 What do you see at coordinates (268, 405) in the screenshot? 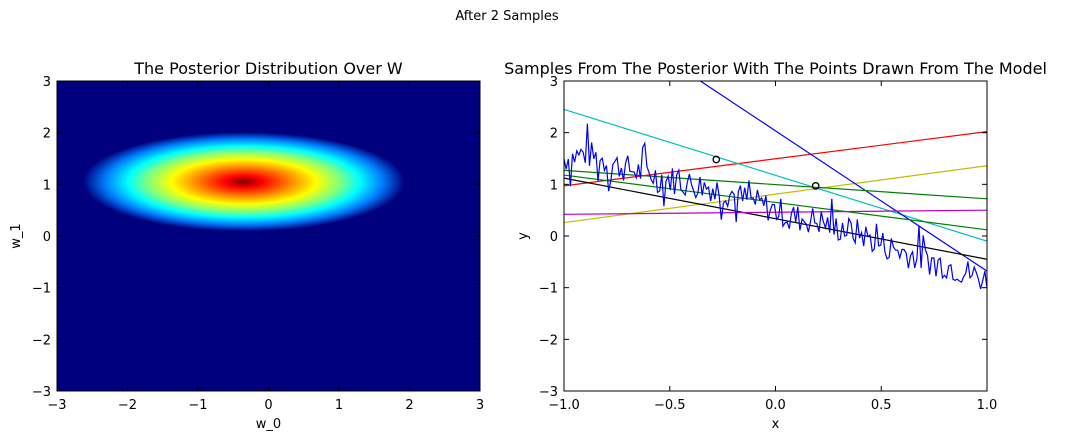
I see `left-xtick-label: 0` at bounding box center [268, 405].